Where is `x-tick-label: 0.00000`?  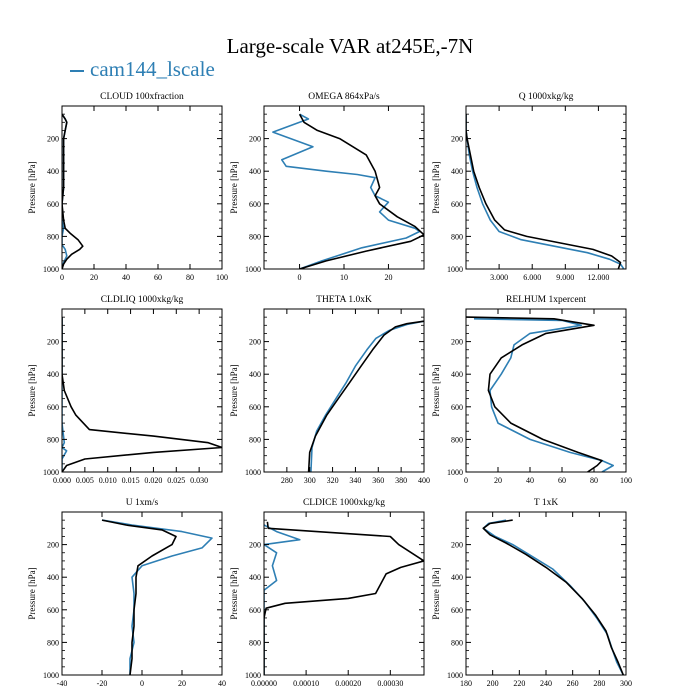 x-tick-label: 0.00000 is located at coordinates (264, 683).